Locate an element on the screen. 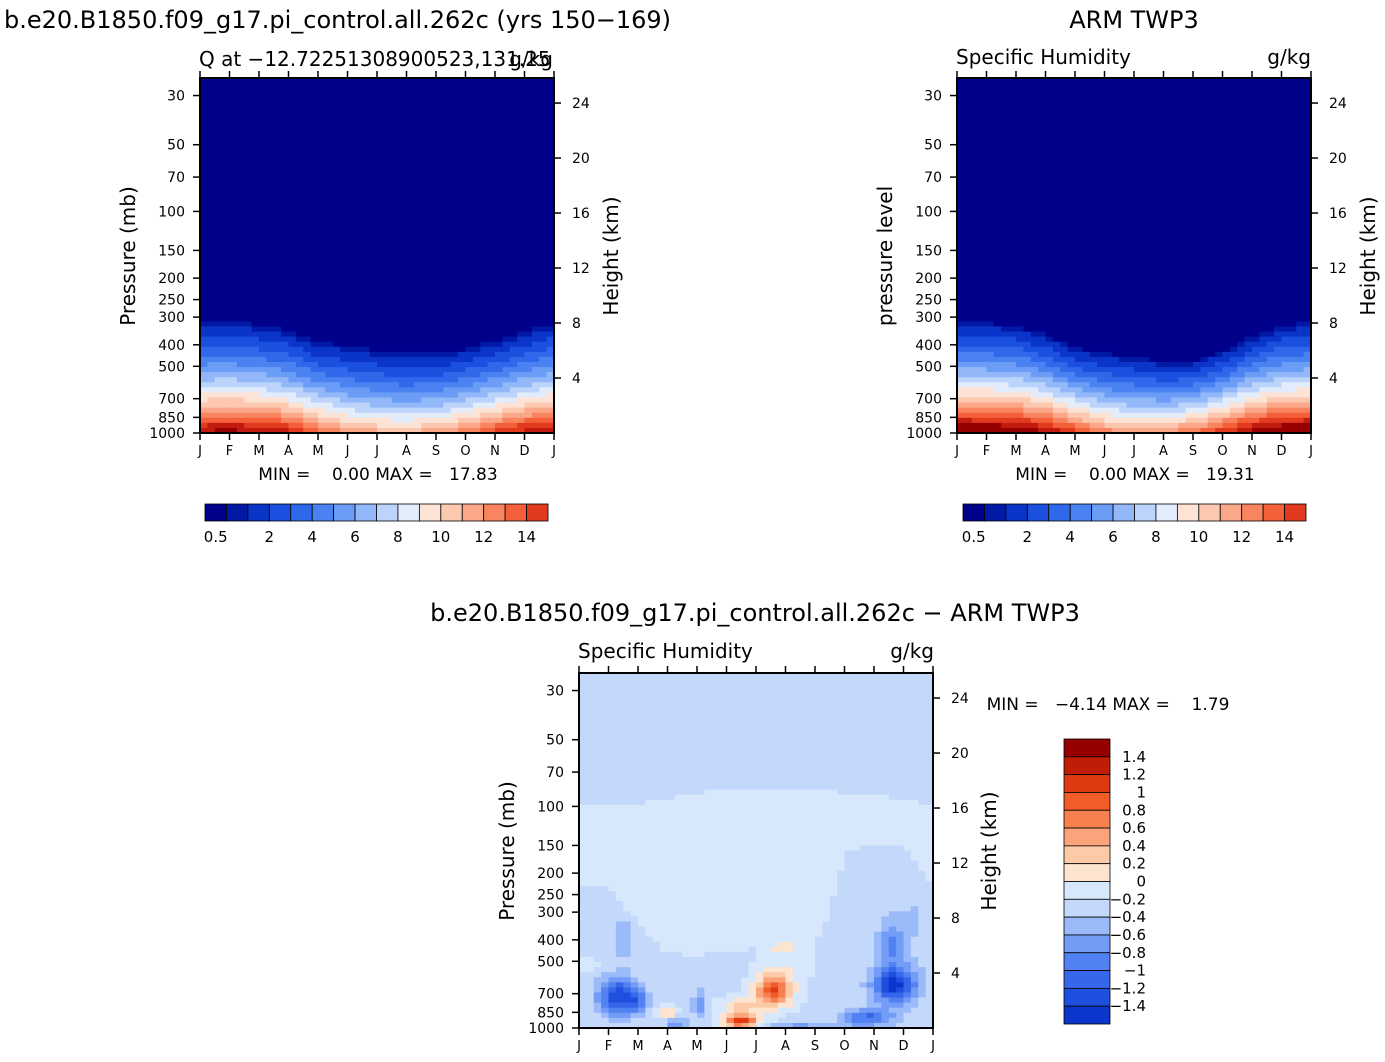 The height and width of the screenshot is (1062, 1385). model-month-label: J is located at coordinates (376, 451).